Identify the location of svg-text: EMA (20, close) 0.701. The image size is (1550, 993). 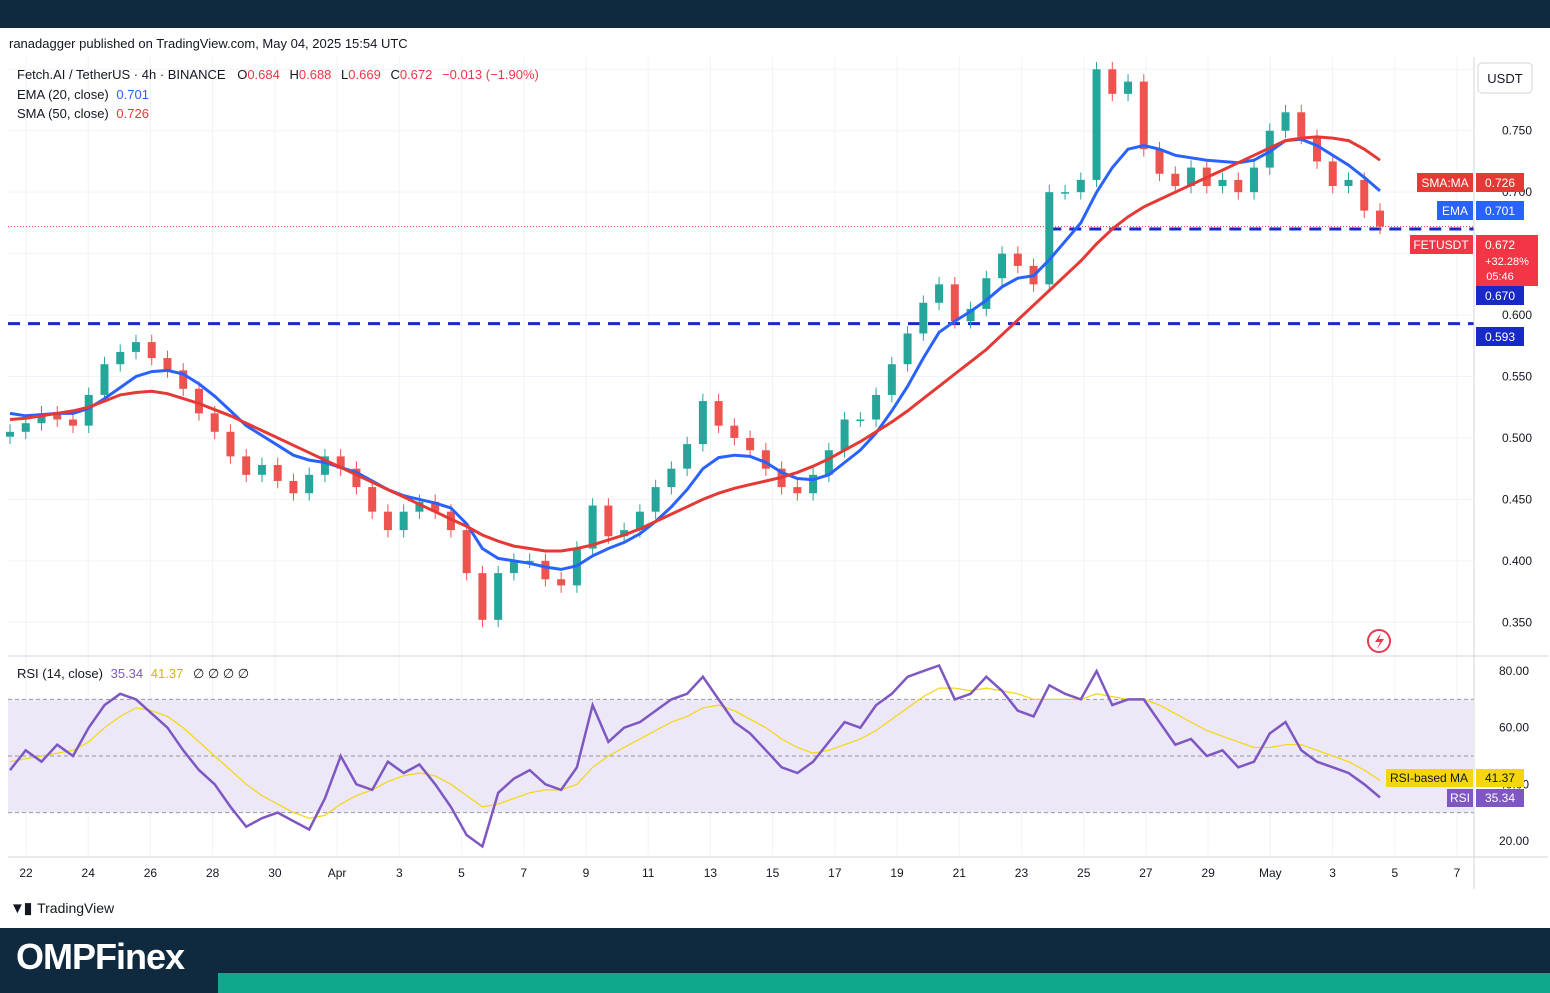
(83, 94).